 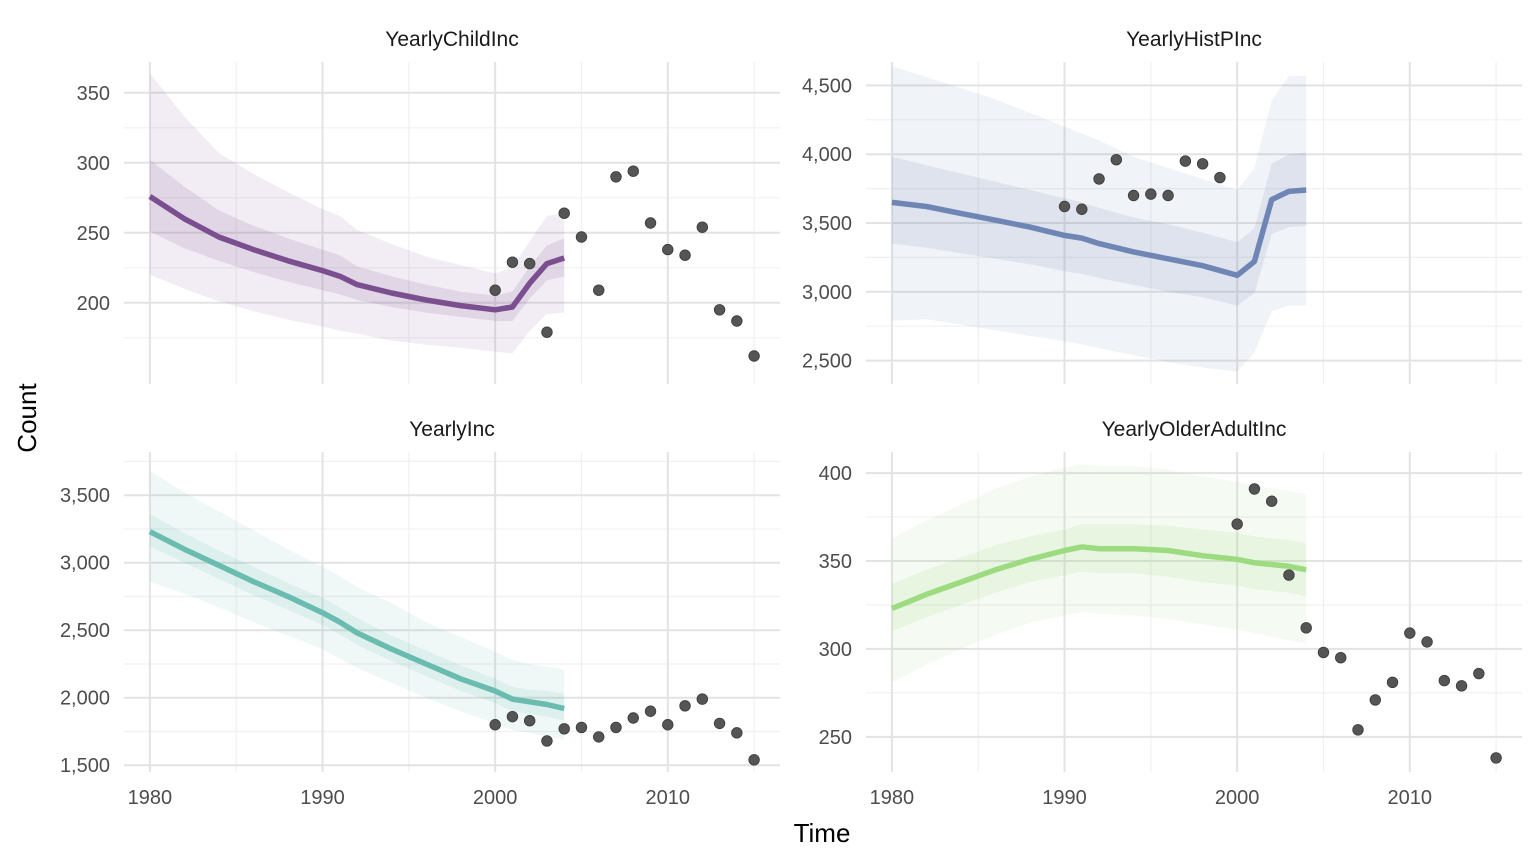 I want to click on x-axis-title: Time, so click(x=822, y=833).